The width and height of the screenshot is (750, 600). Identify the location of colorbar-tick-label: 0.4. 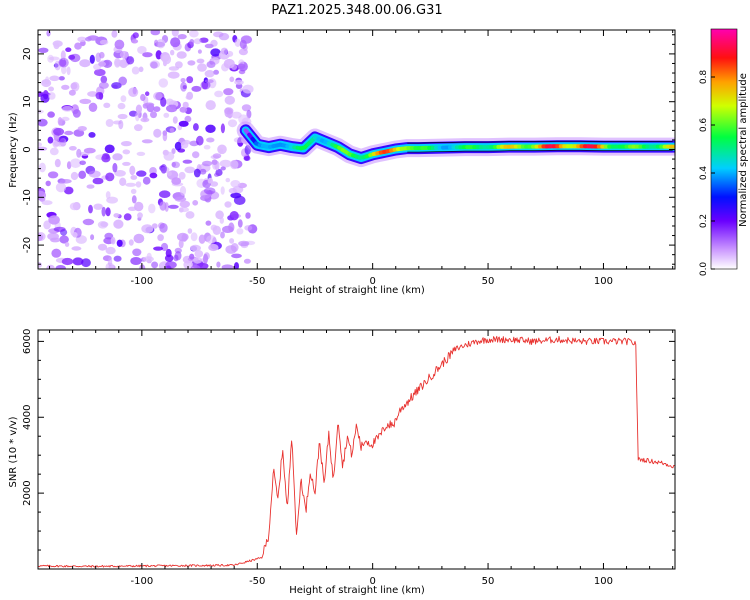
(704, 173).